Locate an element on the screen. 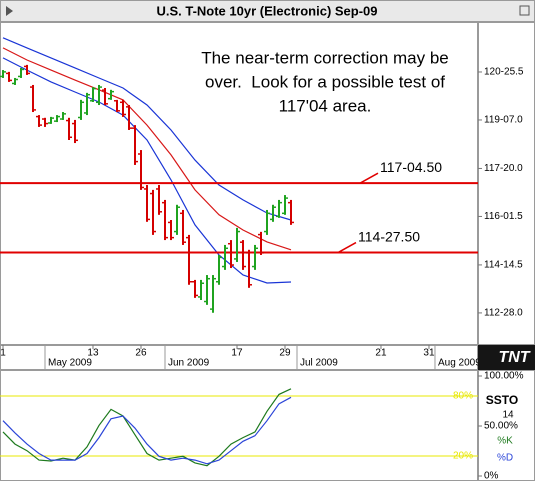 The height and width of the screenshot is (481, 535). month-label: Jun 2009 is located at coordinates (189, 363).